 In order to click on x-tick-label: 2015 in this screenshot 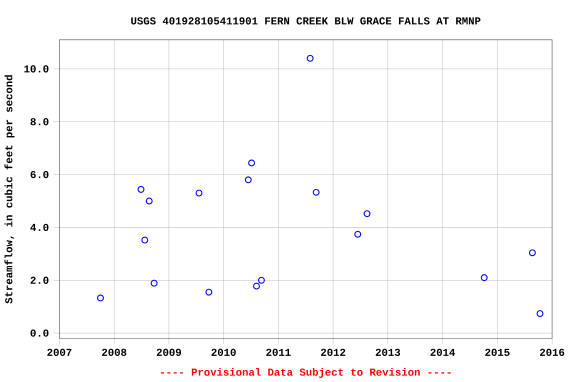, I will do `click(497, 352)`.